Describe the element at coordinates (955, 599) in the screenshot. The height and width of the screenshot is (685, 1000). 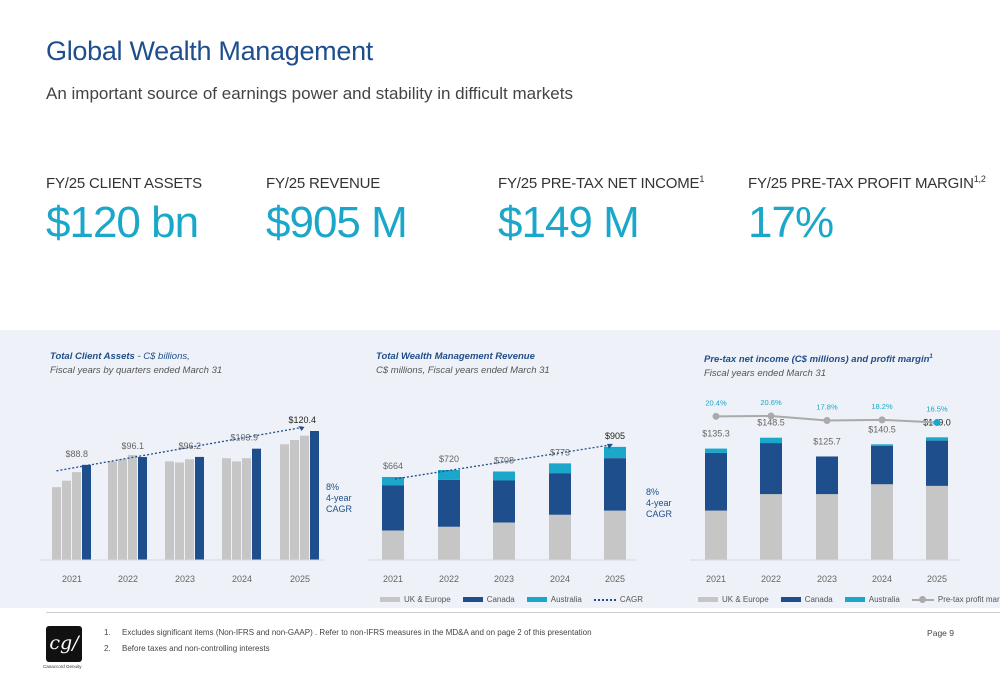
I see `legend-item: Pre-tax profit margin` at that location.